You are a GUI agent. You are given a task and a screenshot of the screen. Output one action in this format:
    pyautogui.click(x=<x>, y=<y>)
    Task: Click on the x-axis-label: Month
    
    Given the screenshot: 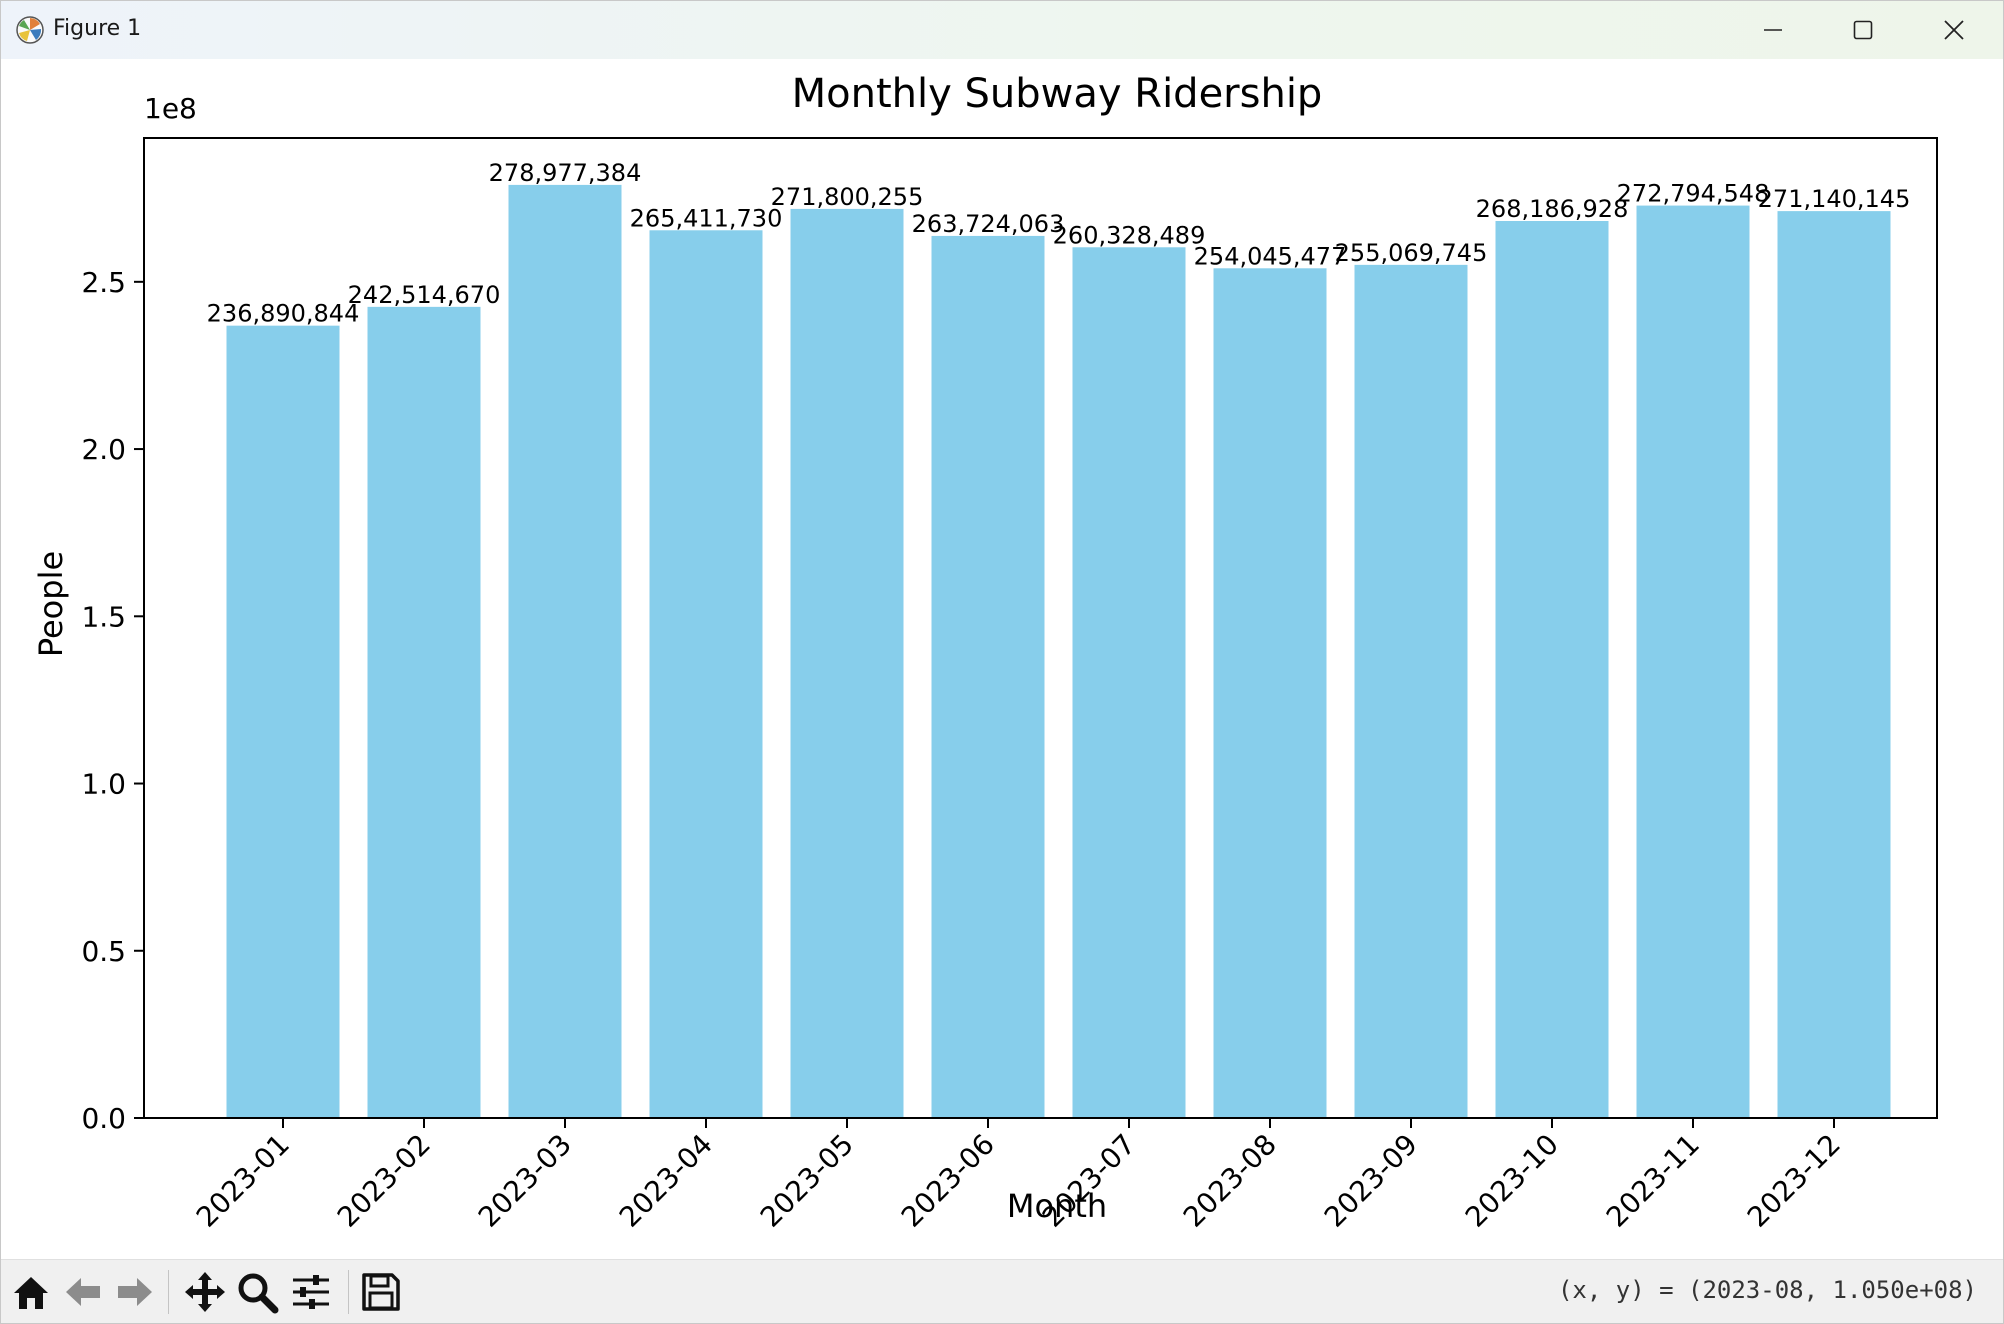 What is the action you would take?
    pyautogui.click(x=1057, y=1206)
    